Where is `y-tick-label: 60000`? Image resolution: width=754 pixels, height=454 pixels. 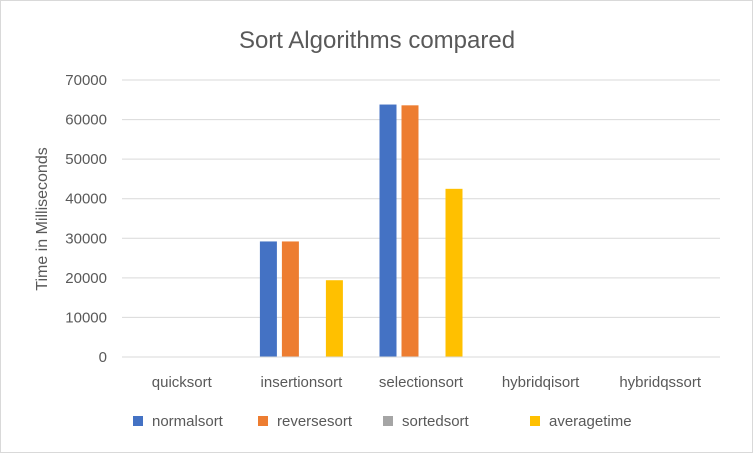
y-tick-label: 60000 is located at coordinates (86, 120).